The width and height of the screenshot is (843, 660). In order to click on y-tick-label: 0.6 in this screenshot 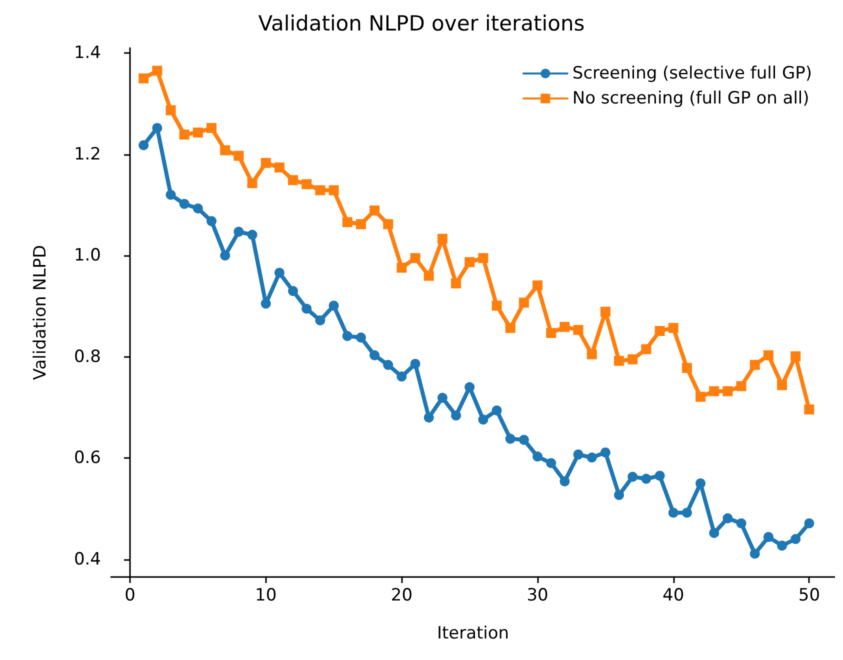, I will do `click(87, 458)`.